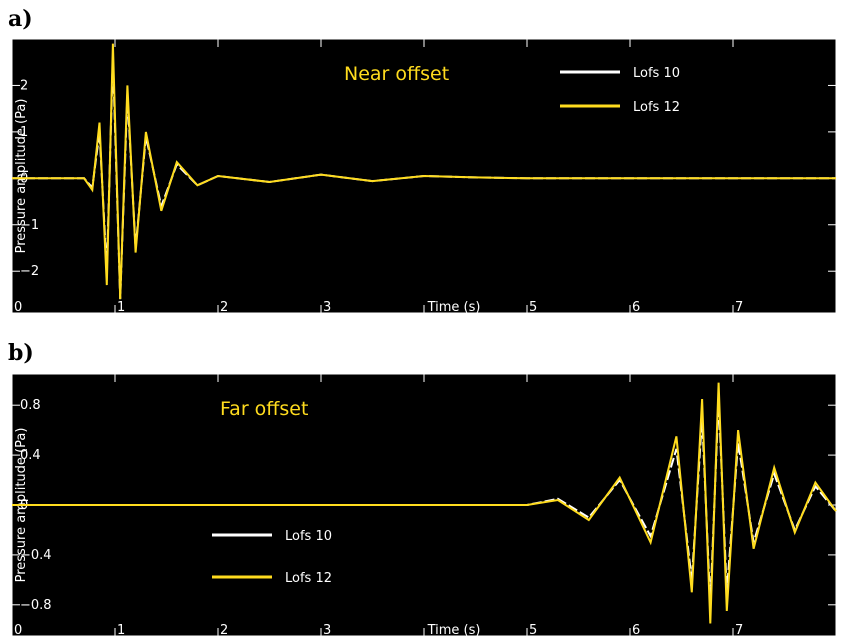 The height and width of the screenshot is (644, 843). Describe the element at coordinates (21, 353) in the screenshot. I see `panel-label-b: b)` at that location.